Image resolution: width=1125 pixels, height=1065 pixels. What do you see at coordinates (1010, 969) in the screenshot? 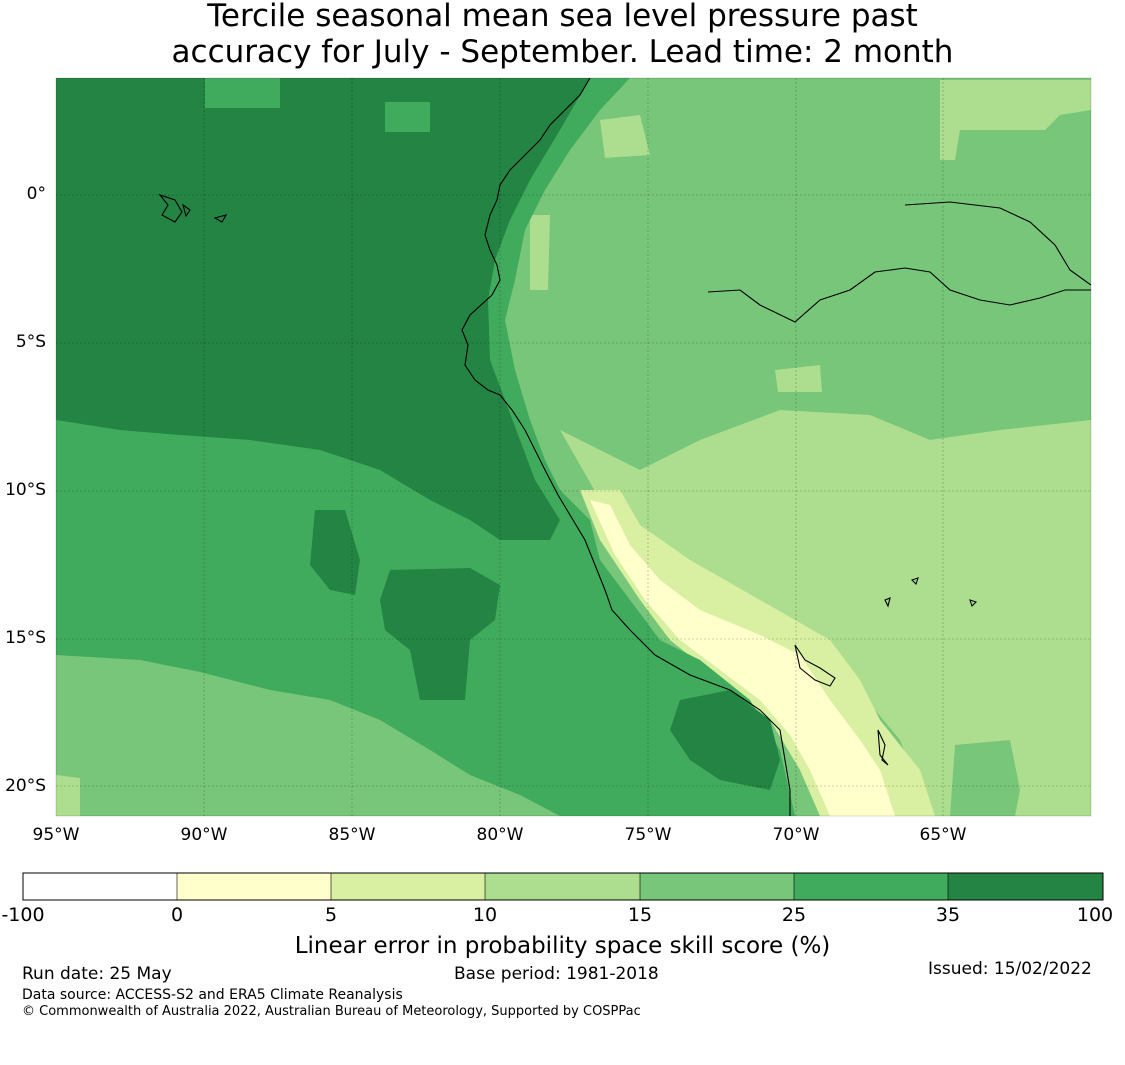
I see `issued-date: Issued: 15/02/2022` at bounding box center [1010, 969].